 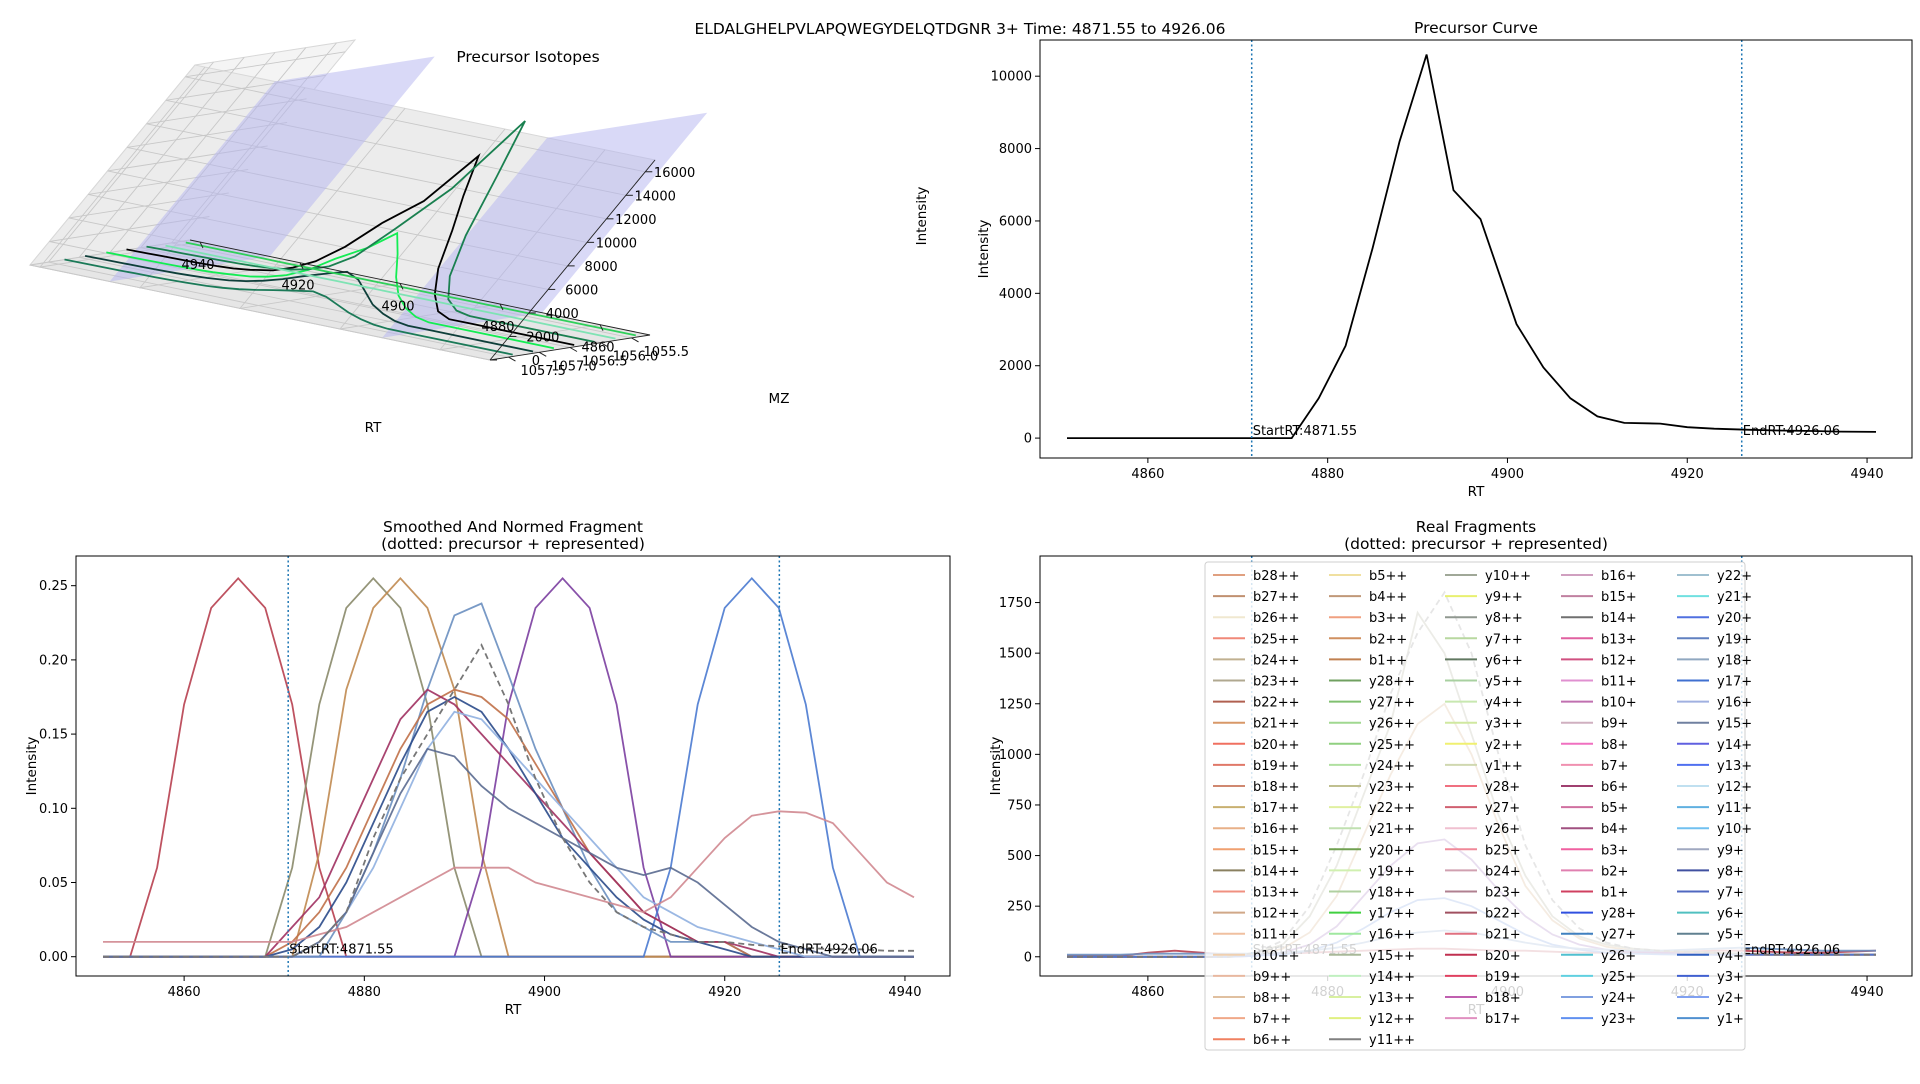 I want to click on legend-label: b16+, so click(x=1619, y=576).